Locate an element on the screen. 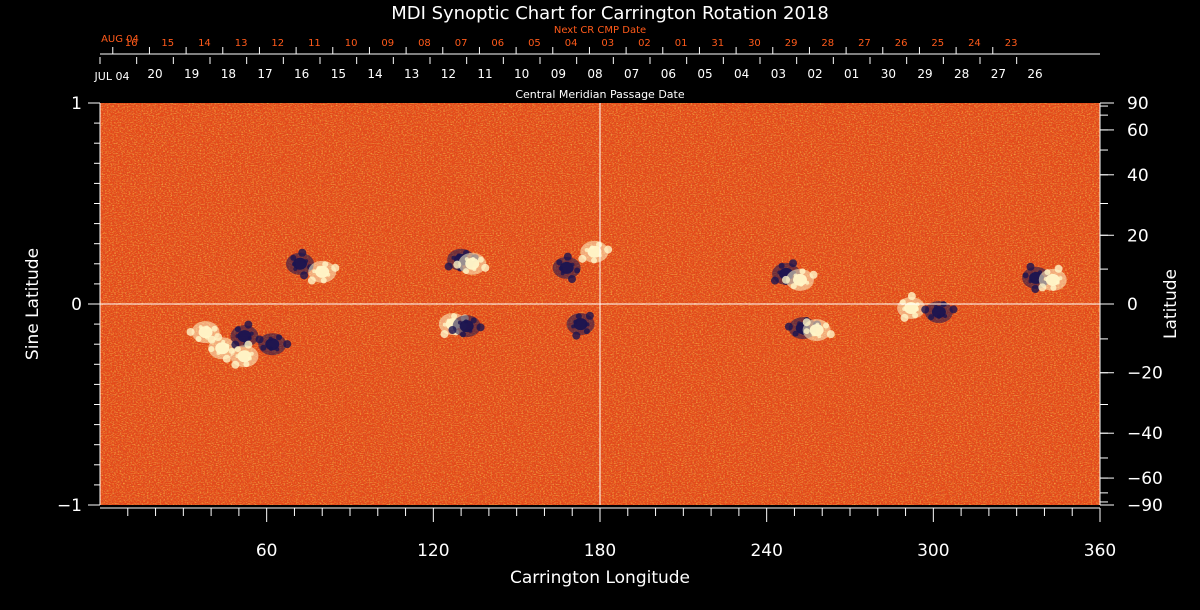  right-tick-label: −20 is located at coordinates (1145, 374).